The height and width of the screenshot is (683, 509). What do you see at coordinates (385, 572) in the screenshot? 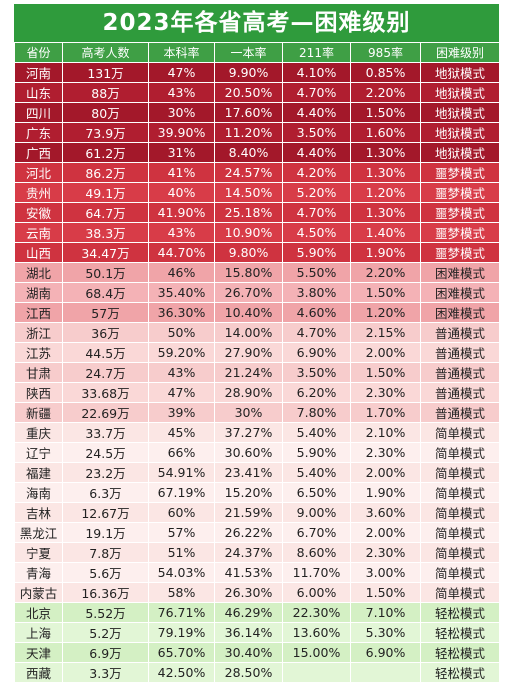
I see `cell-985-rate: 3.00%` at bounding box center [385, 572].